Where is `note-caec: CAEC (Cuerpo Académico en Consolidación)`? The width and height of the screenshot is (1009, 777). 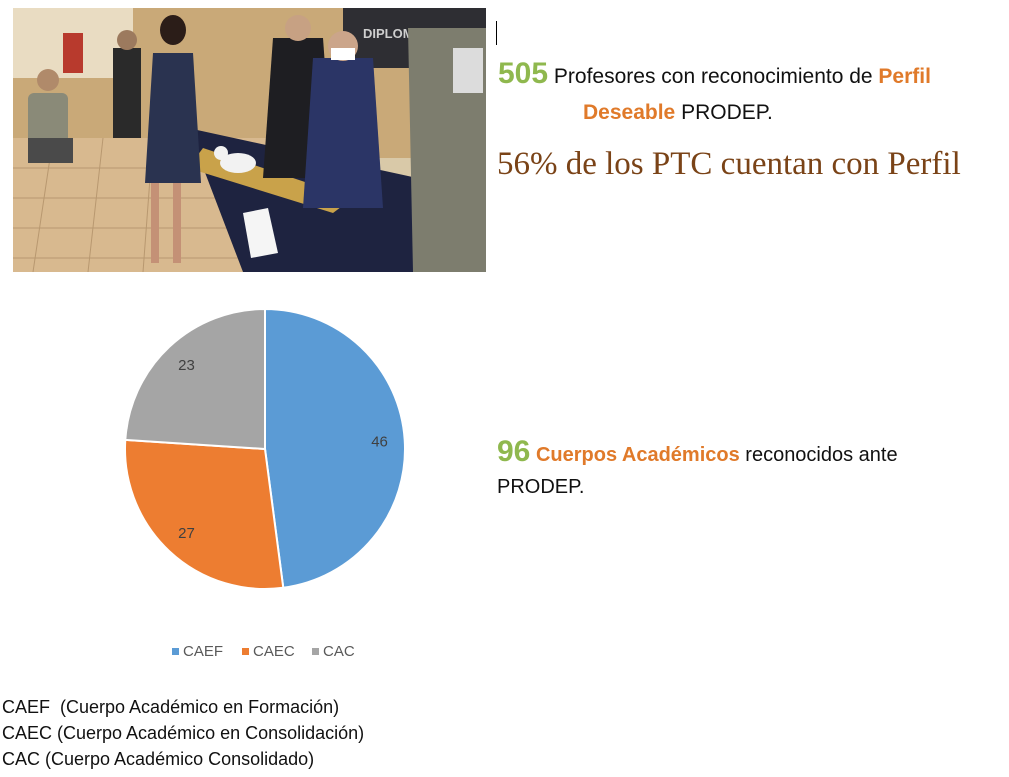 note-caec: CAEC (Cuerpo Académico en Consolidación) is located at coordinates (183, 733).